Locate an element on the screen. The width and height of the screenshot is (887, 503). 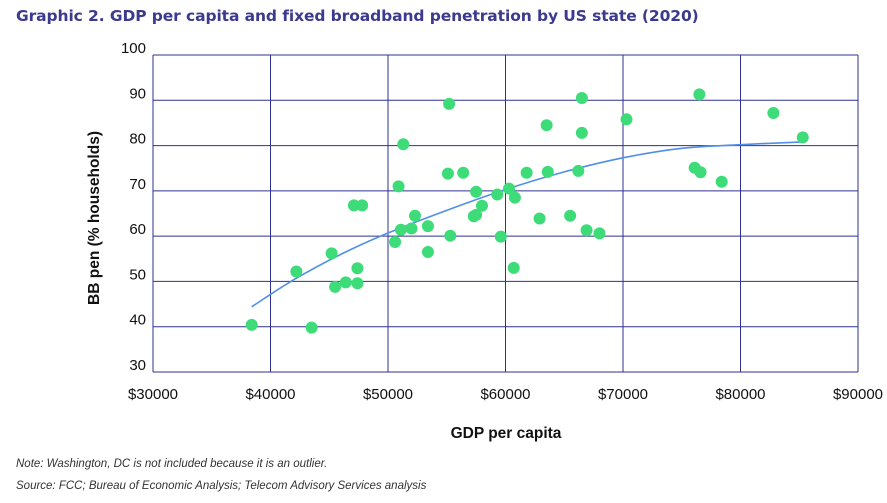
y-axis-label: BB pen (% households) is located at coordinates (94, 218).